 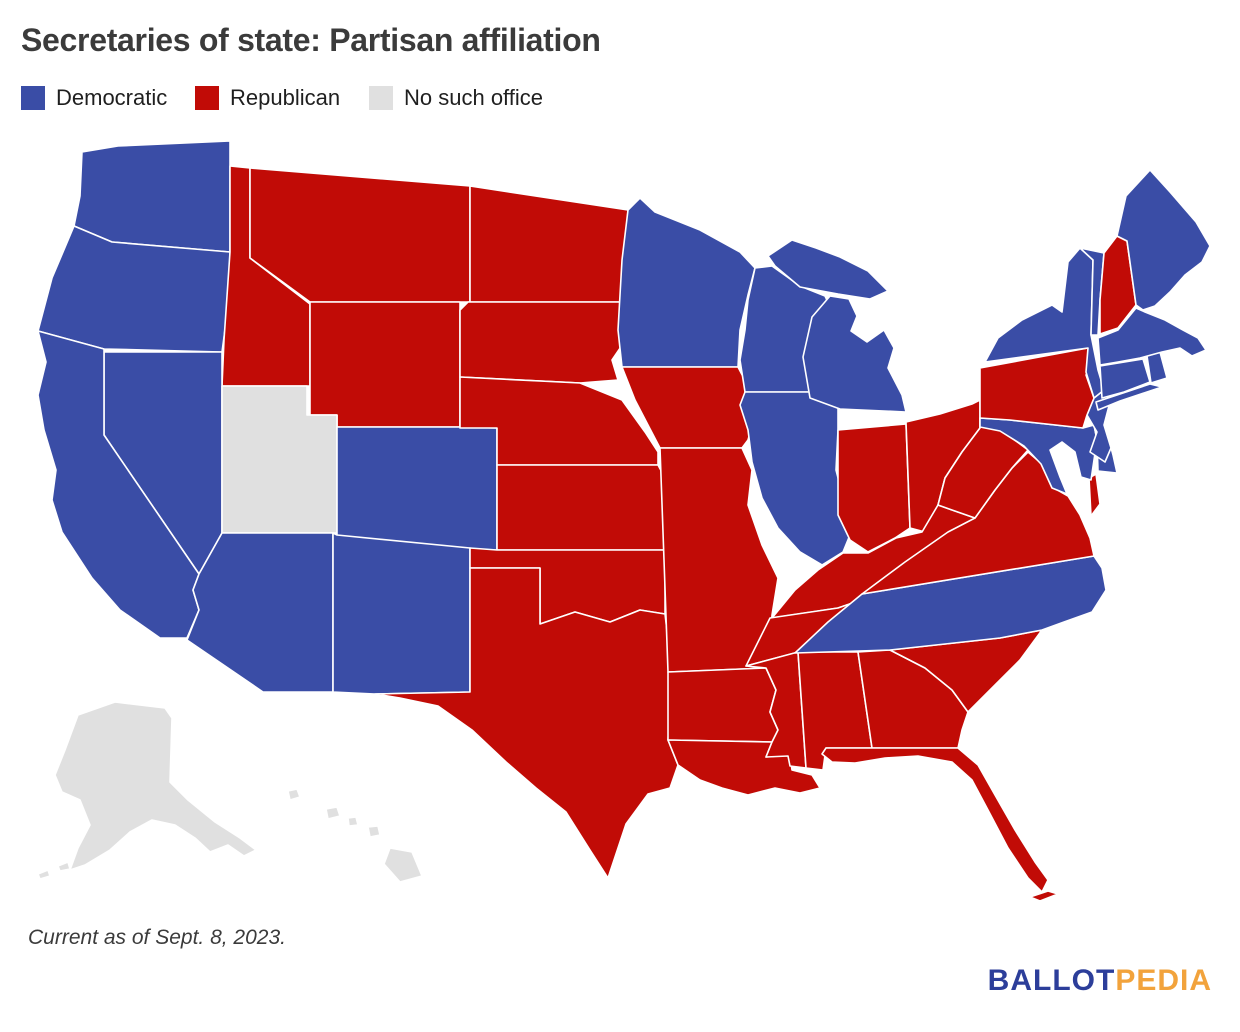 What do you see at coordinates (723, 705) in the screenshot?
I see `state-arkansas` at bounding box center [723, 705].